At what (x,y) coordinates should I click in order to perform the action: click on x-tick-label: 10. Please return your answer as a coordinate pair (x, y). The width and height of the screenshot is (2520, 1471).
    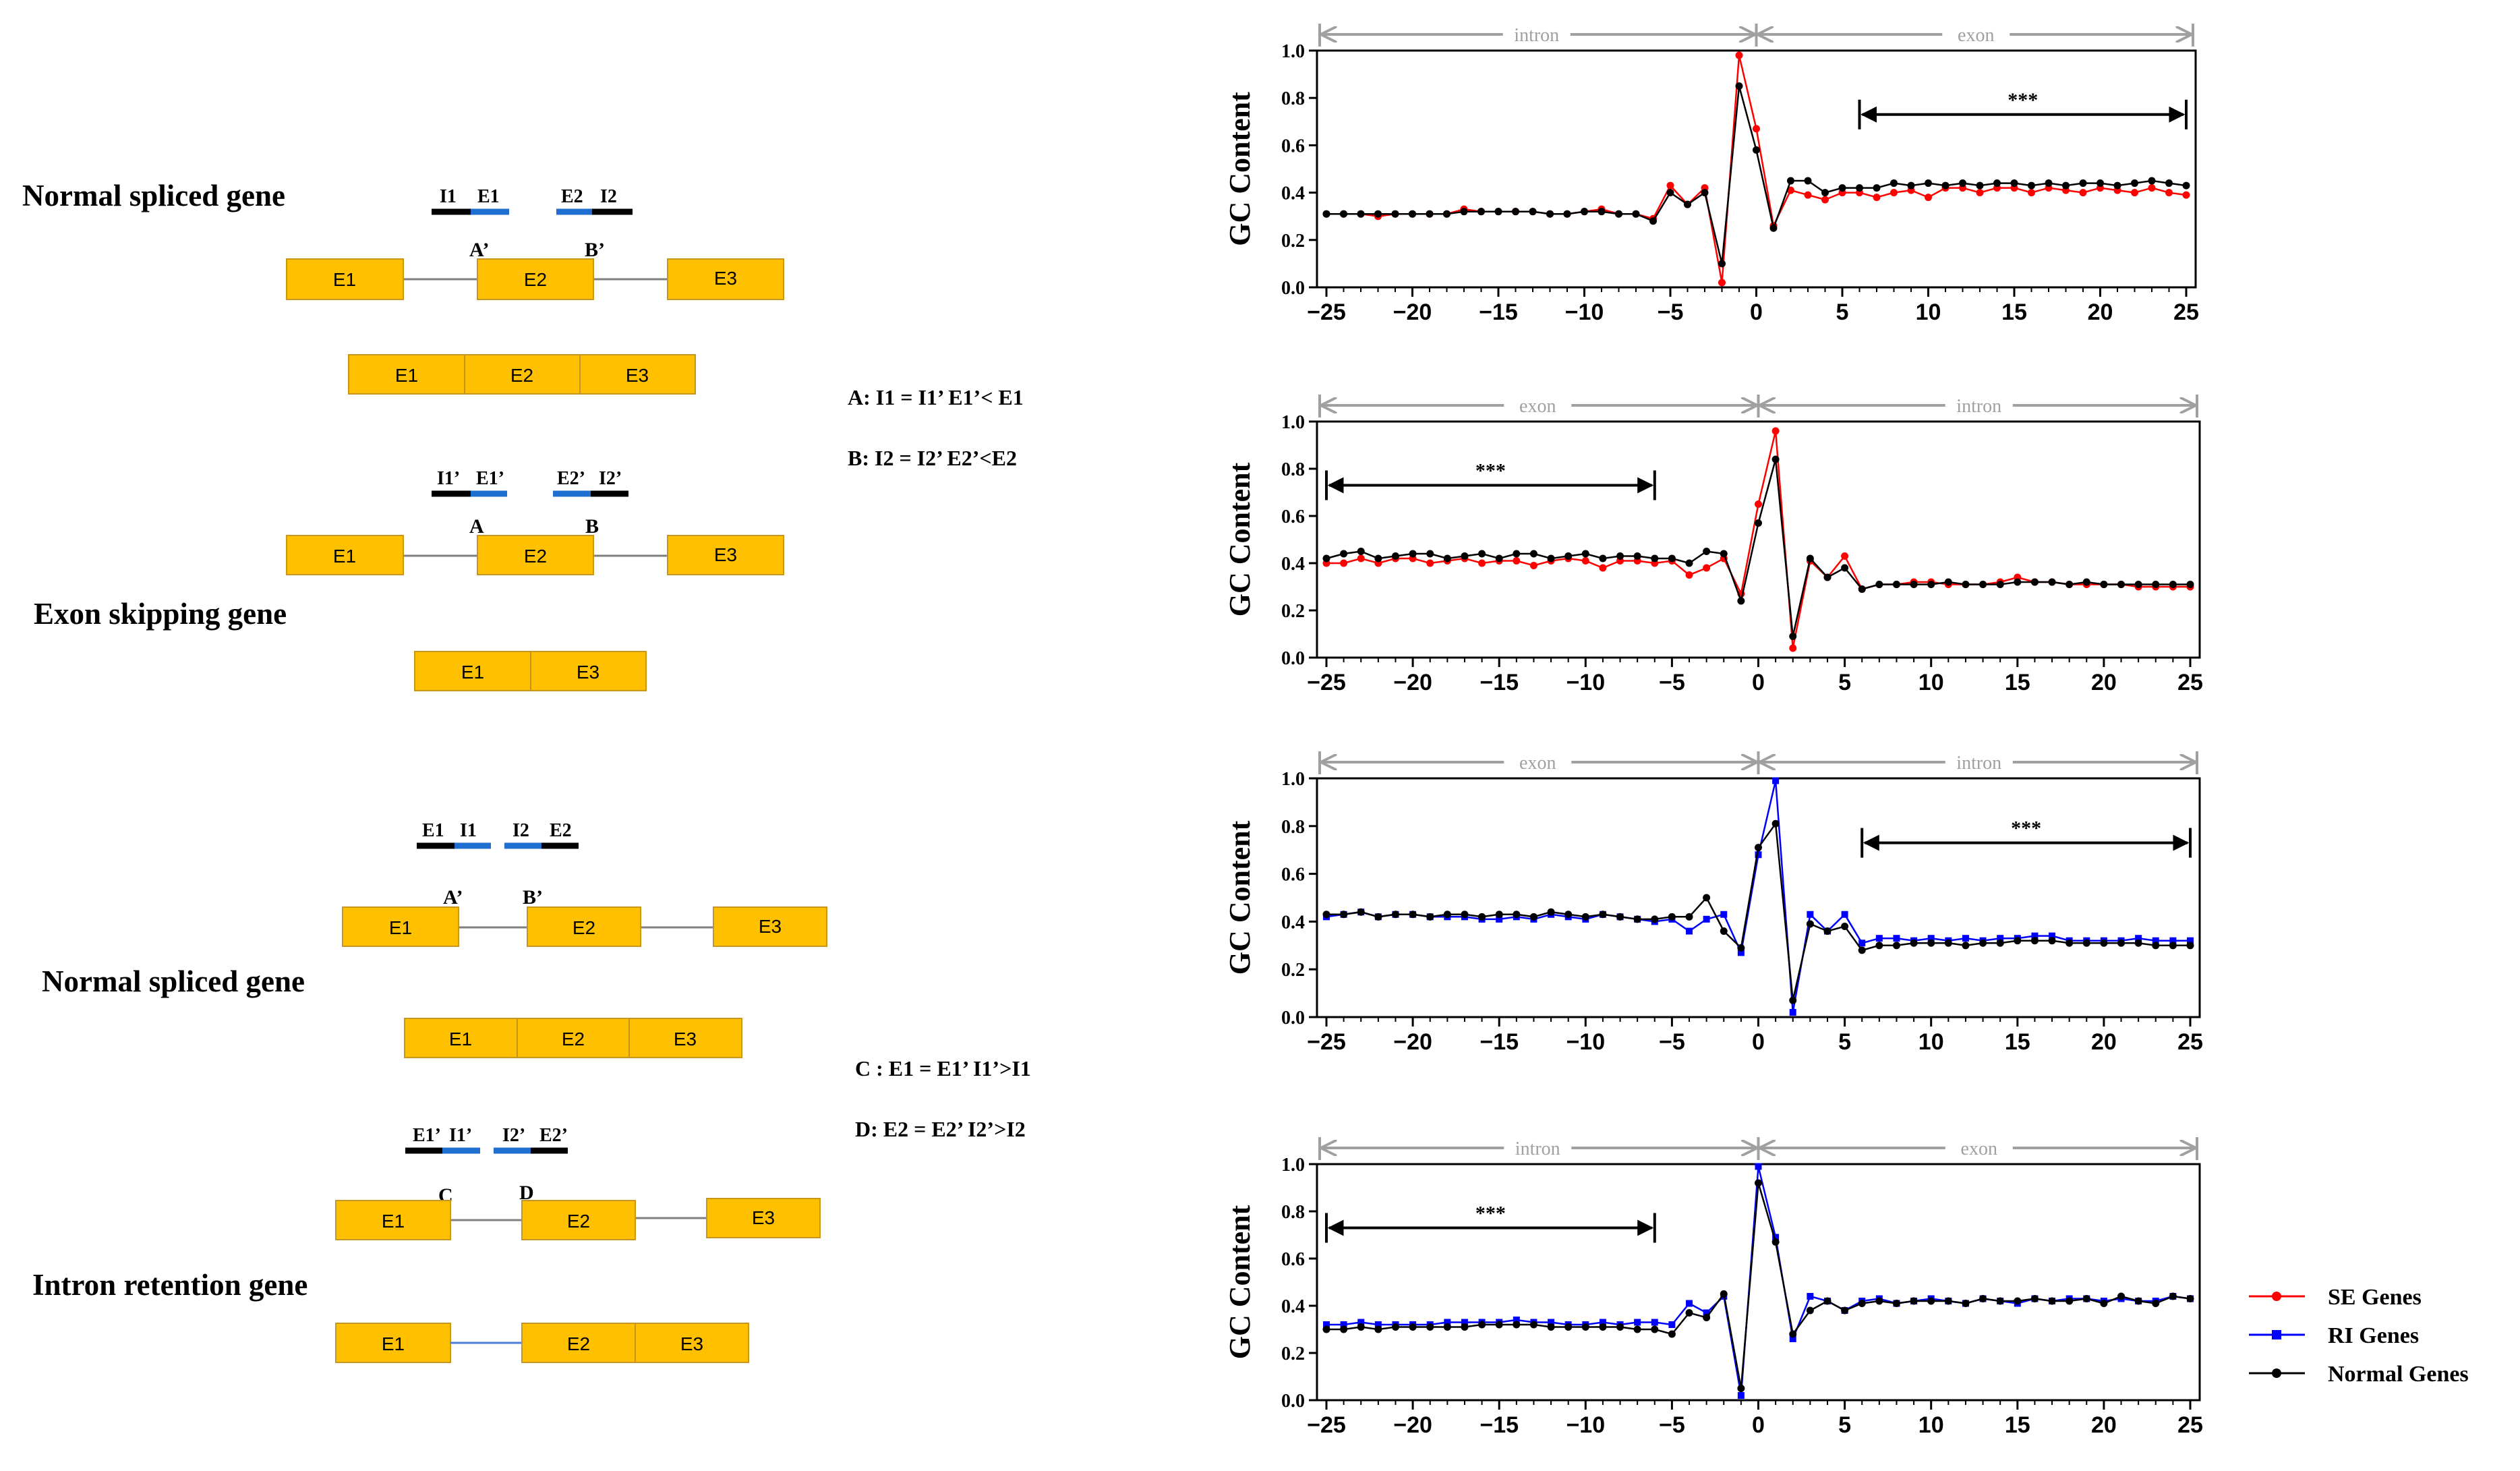
    Looking at the image, I should click on (1931, 1042).